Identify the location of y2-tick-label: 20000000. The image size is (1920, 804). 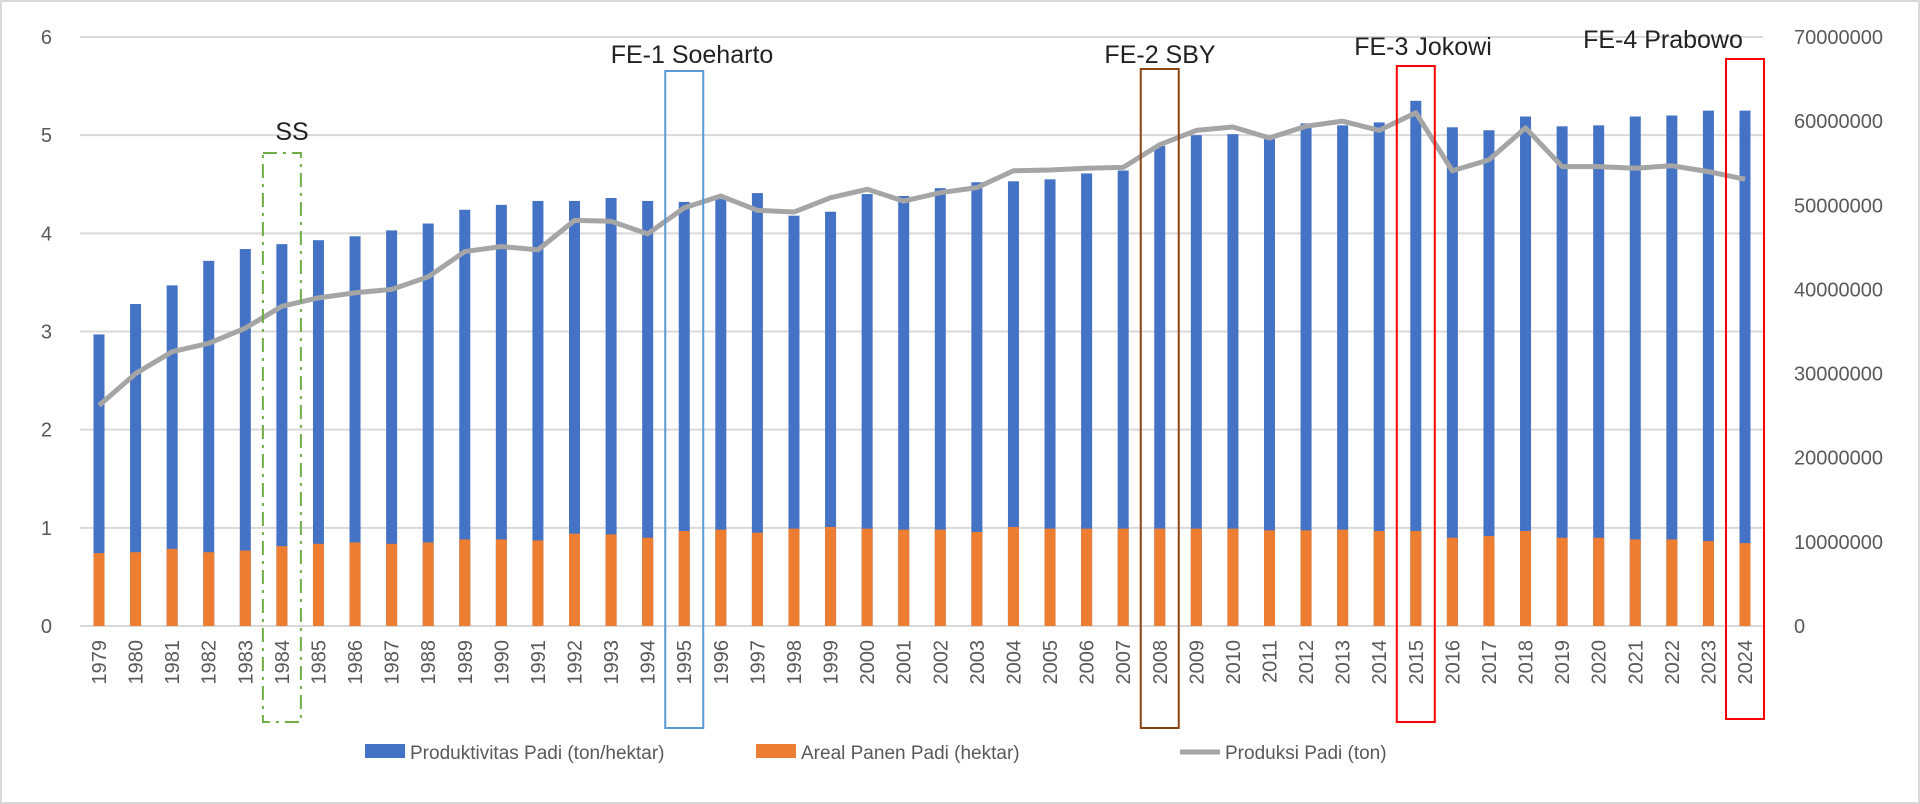
(1838, 459).